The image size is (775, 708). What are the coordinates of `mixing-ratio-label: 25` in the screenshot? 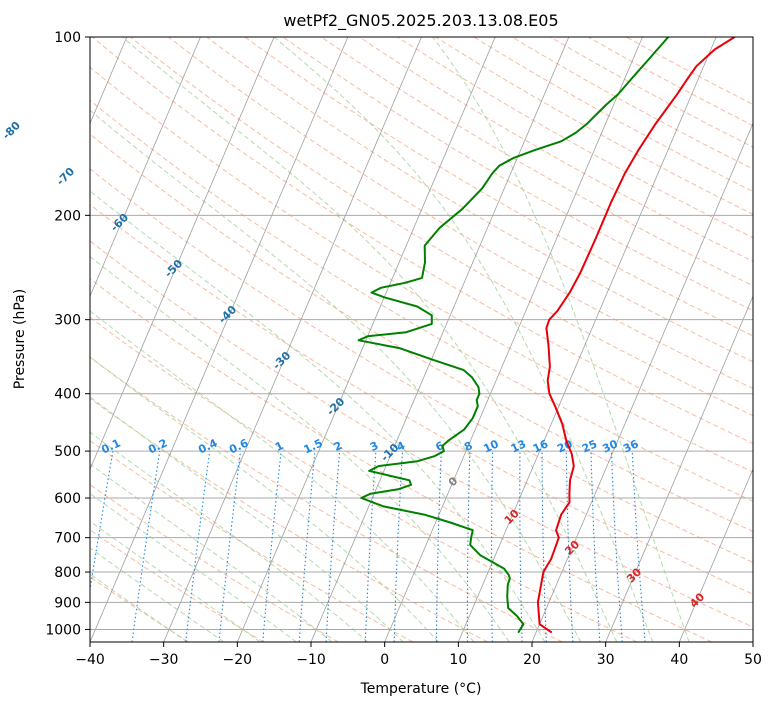 It's located at (589, 446).